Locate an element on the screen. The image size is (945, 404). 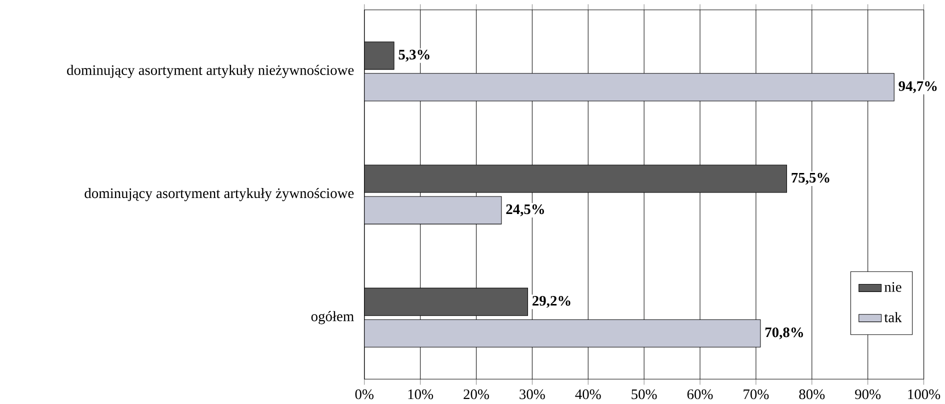
legend-label: tak is located at coordinates (893, 317).